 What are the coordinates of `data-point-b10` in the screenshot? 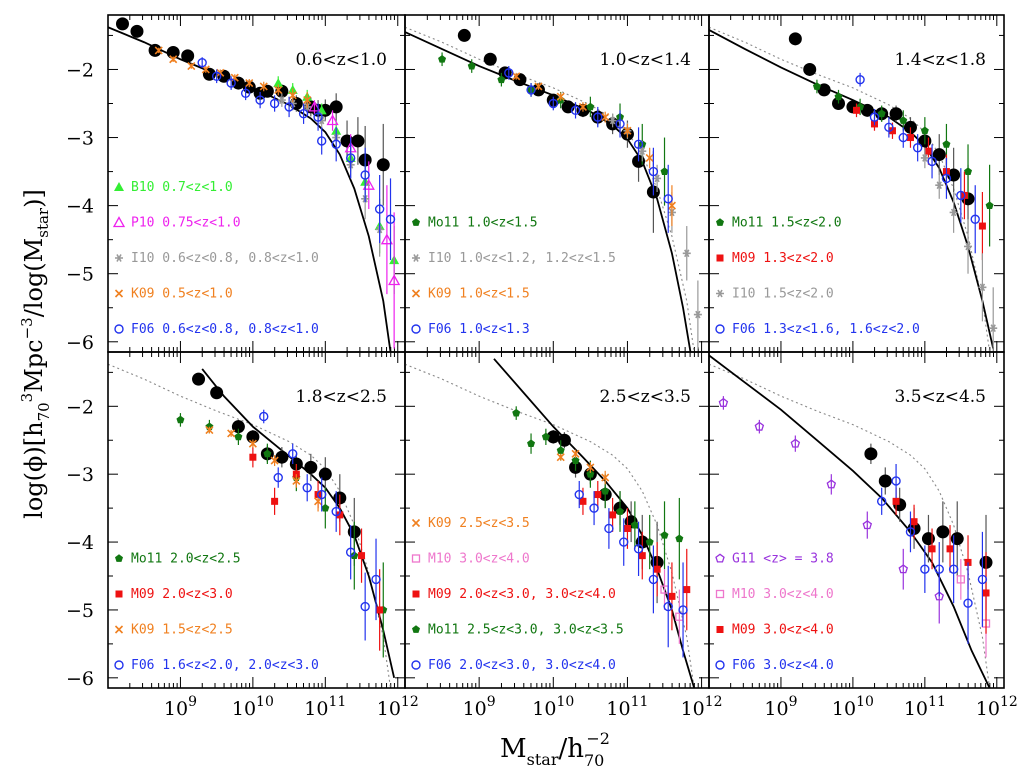 It's located at (278, 83).